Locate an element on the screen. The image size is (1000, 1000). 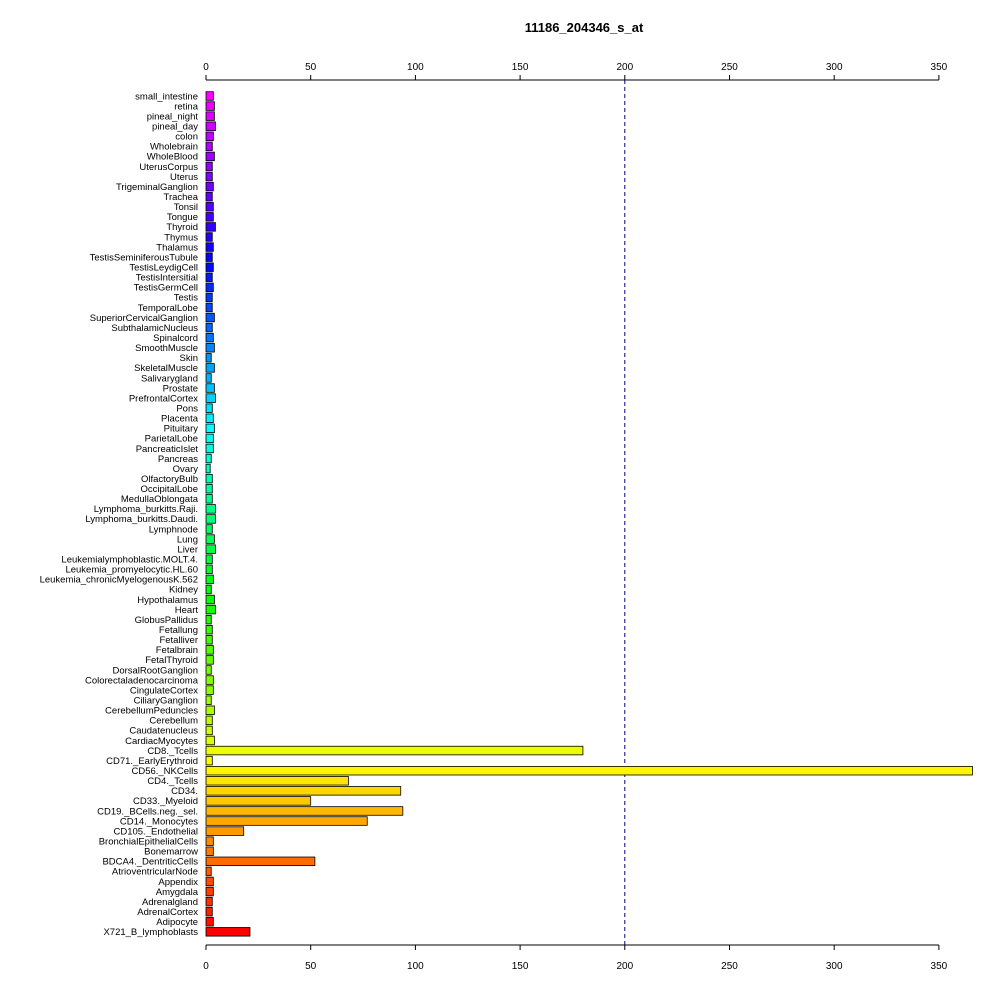
category-label: Appendix is located at coordinates (178, 882).